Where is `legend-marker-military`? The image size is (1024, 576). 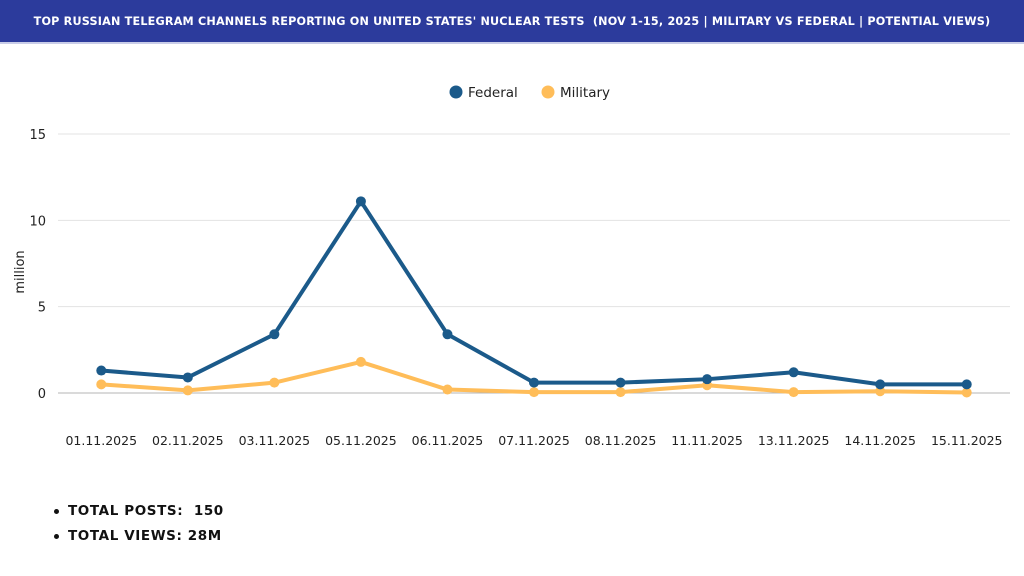
legend-marker-military is located at coordinates (548, 92).